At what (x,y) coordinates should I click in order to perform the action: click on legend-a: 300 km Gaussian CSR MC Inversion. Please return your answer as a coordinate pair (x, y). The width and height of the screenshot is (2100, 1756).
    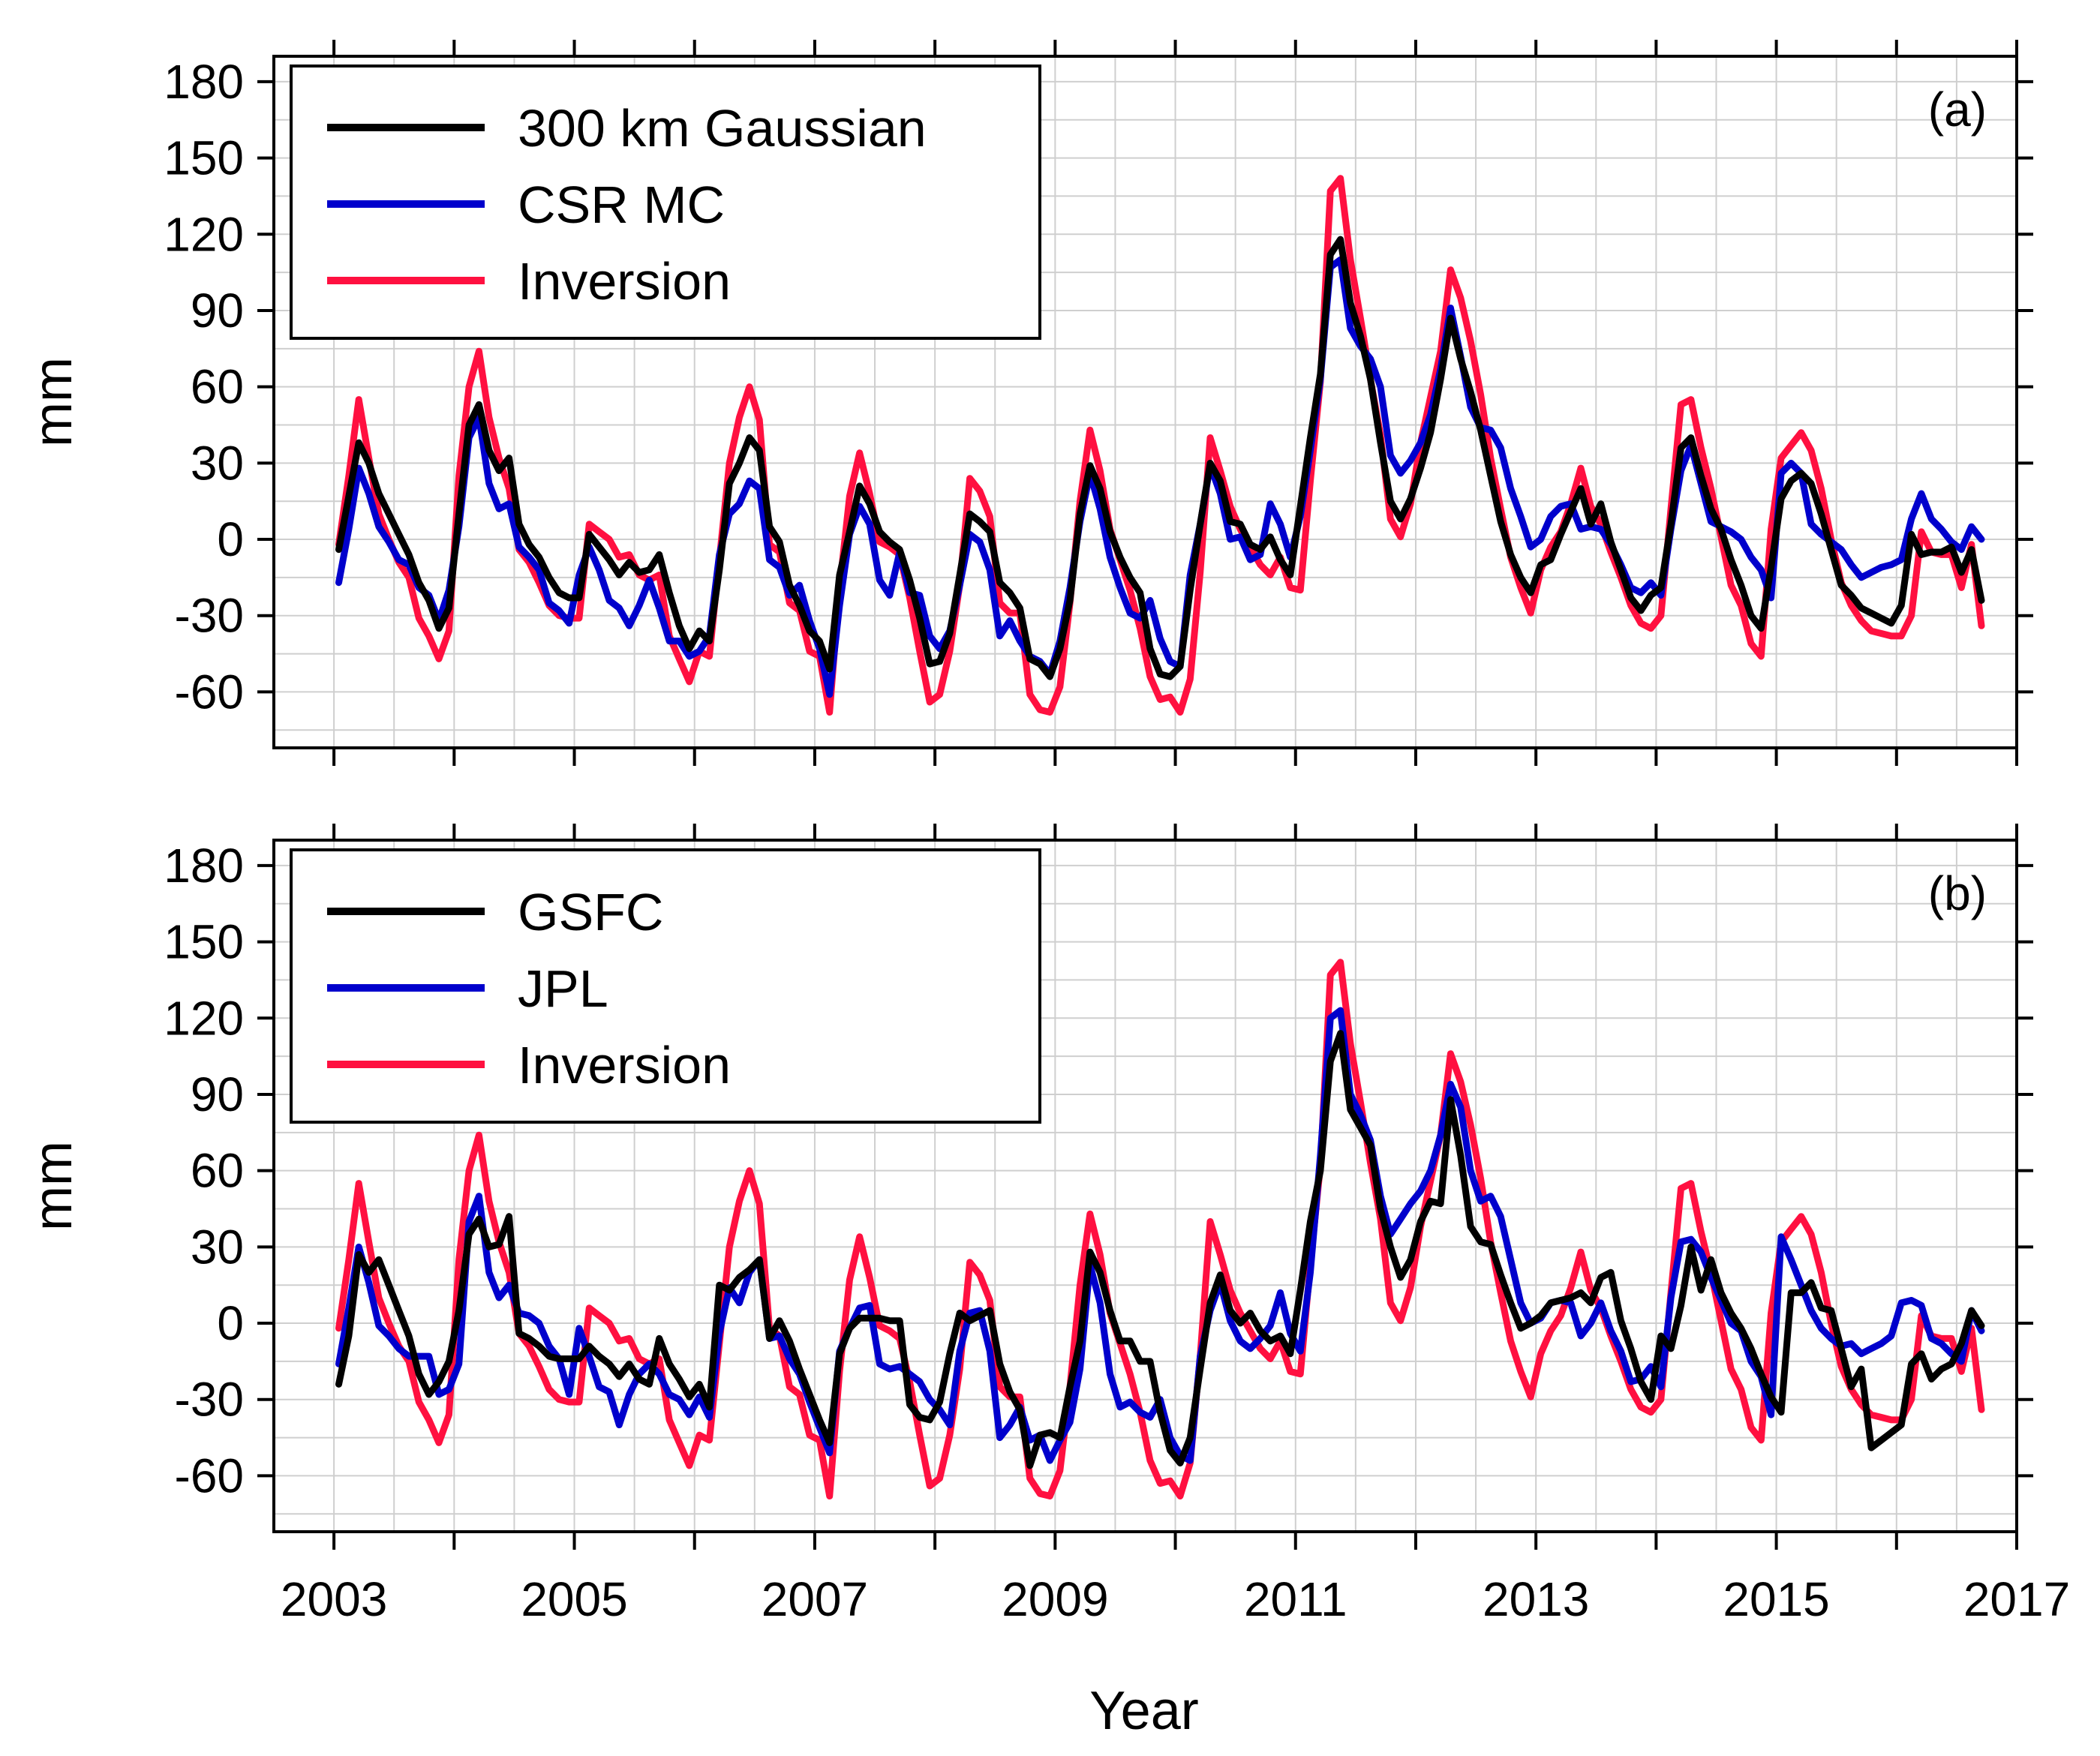
    Looking at the image, I should click on (665, 203).